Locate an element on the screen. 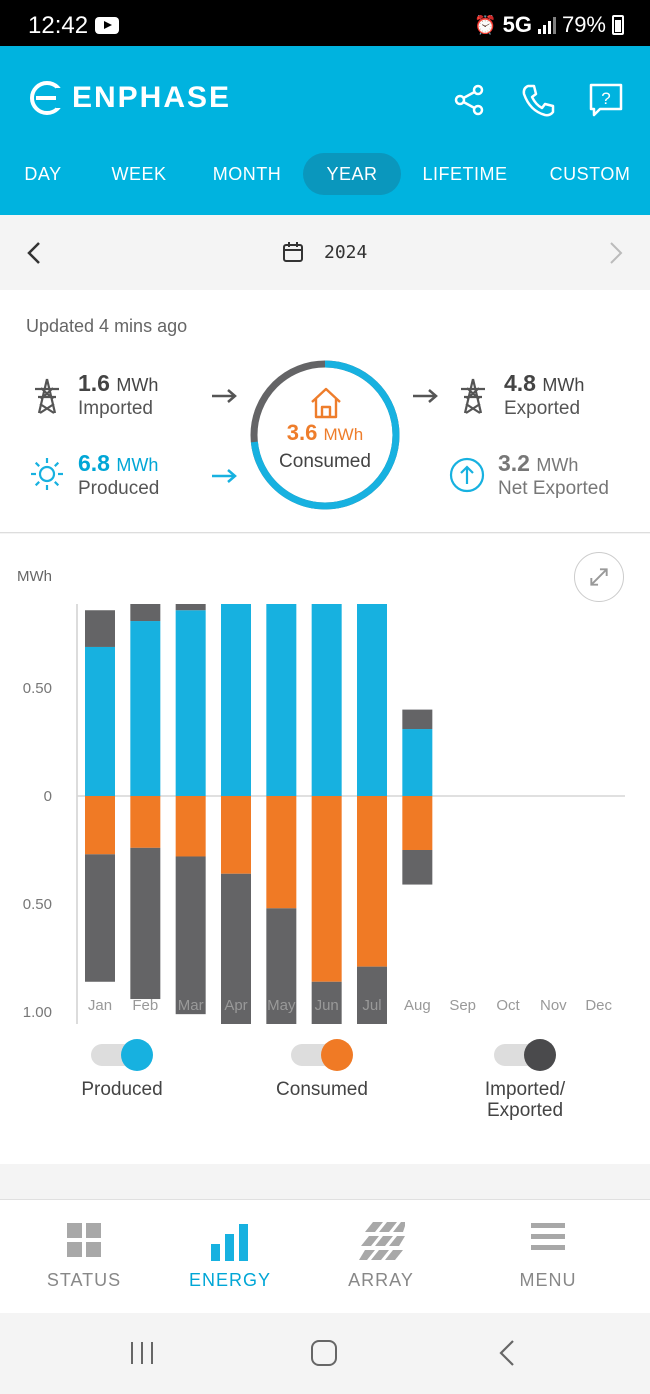 This screenshot has width=650, height=1394. status-grid-icon is located at coordinates (84, 1240).